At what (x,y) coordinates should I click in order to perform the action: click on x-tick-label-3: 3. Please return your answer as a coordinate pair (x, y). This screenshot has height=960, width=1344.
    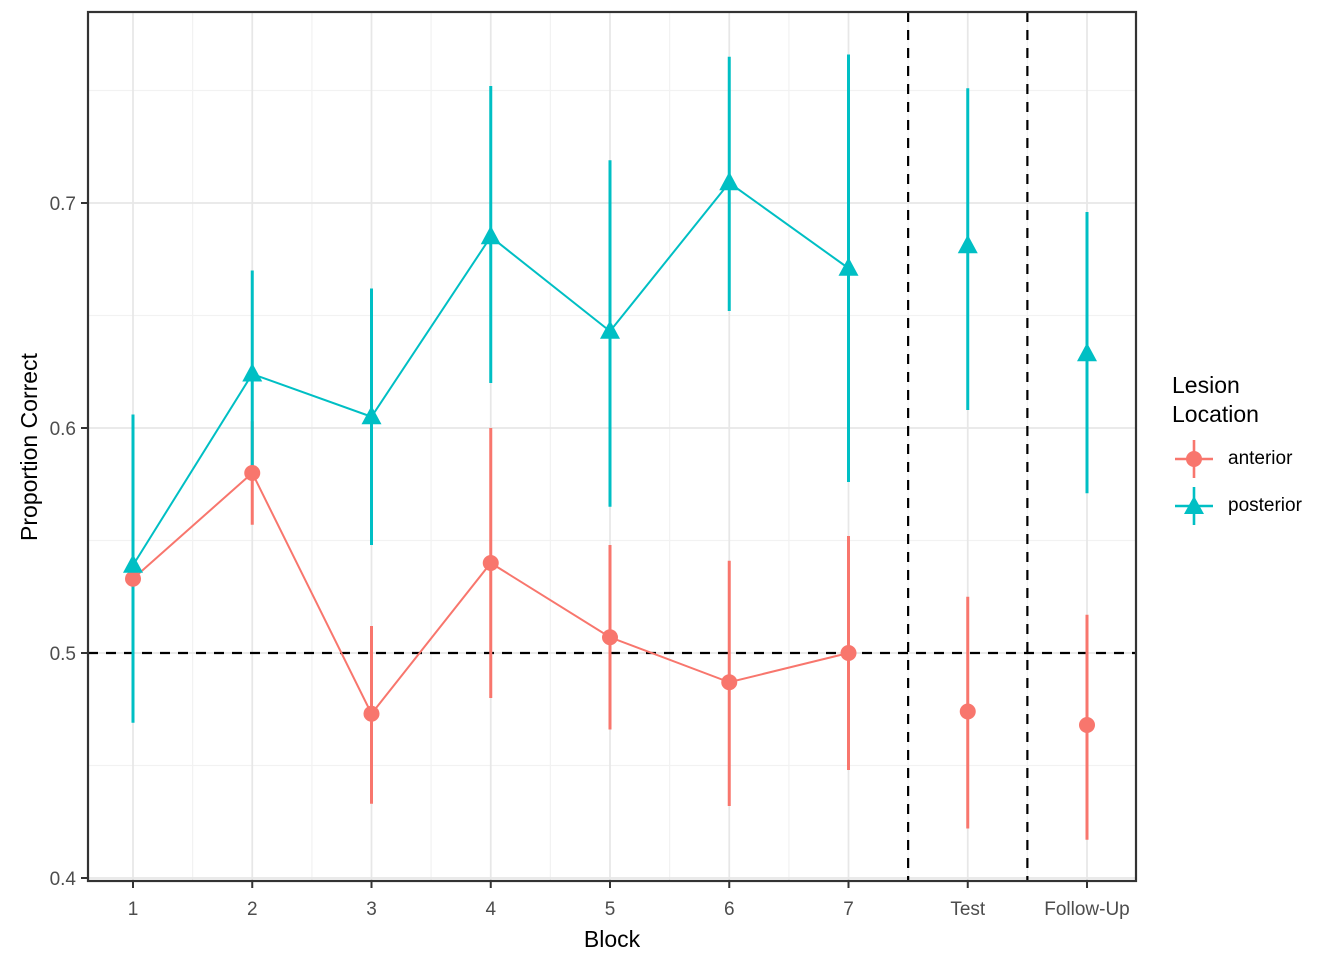
    Looking at the image, I should click on (371, 909).